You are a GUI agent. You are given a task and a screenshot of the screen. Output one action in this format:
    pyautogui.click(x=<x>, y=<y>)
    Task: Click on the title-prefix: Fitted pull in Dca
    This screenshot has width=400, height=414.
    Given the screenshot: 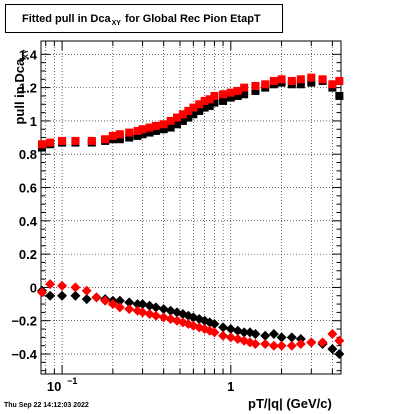 What is the action you would take?
    pyautogui.click(x=66, y=18)
    